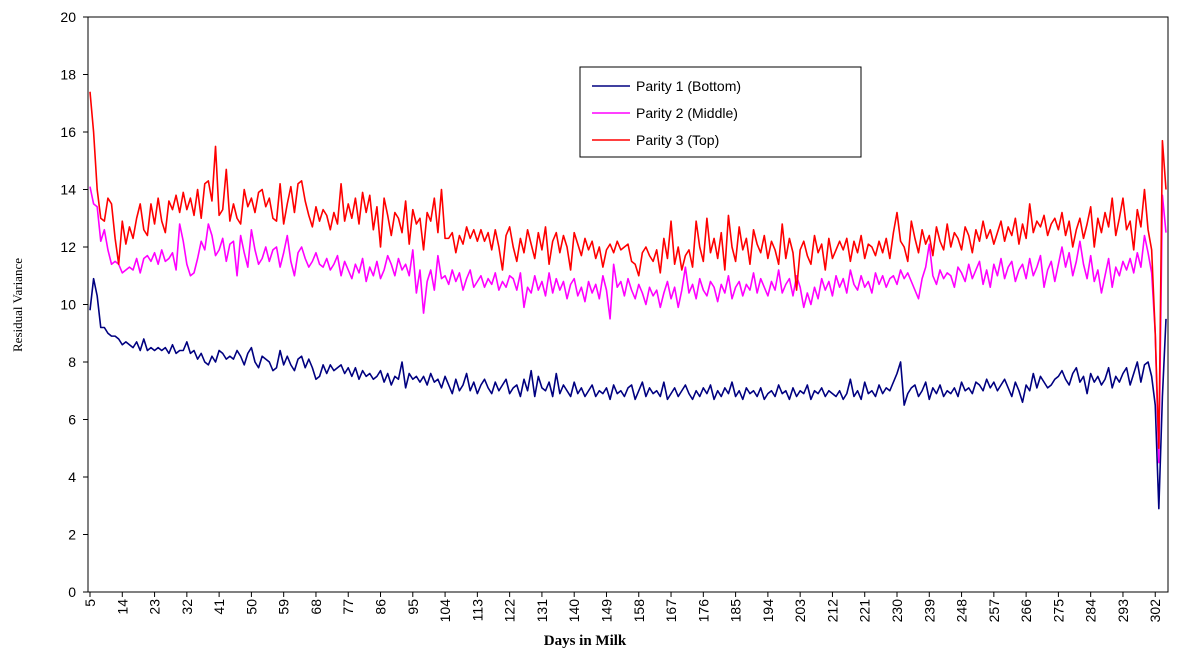 This screenshot has height=655, width=1178. I want to click on y-tick-label: 12, so click(68, 247).